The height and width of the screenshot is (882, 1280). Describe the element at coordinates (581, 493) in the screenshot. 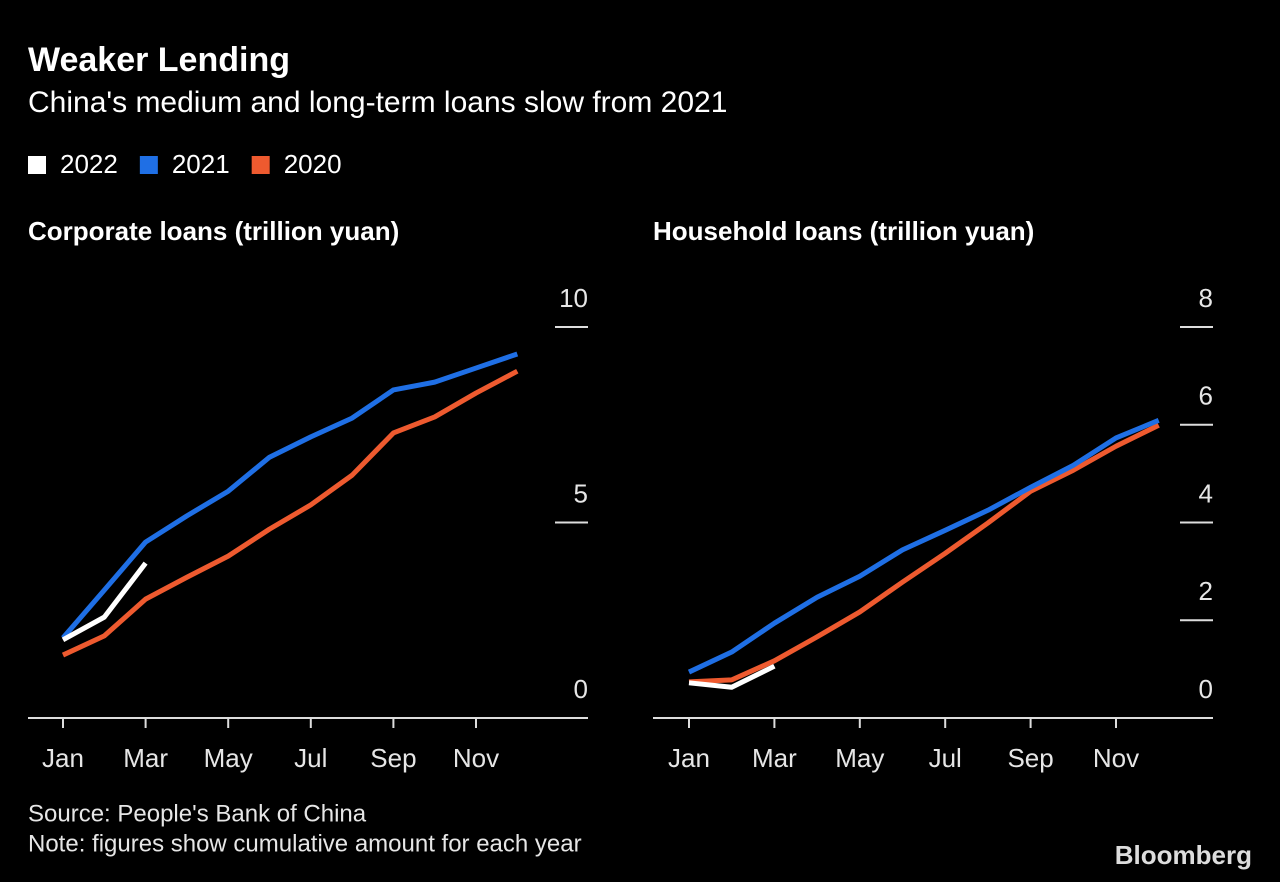

I see `y-tick-label: 5` at that location.